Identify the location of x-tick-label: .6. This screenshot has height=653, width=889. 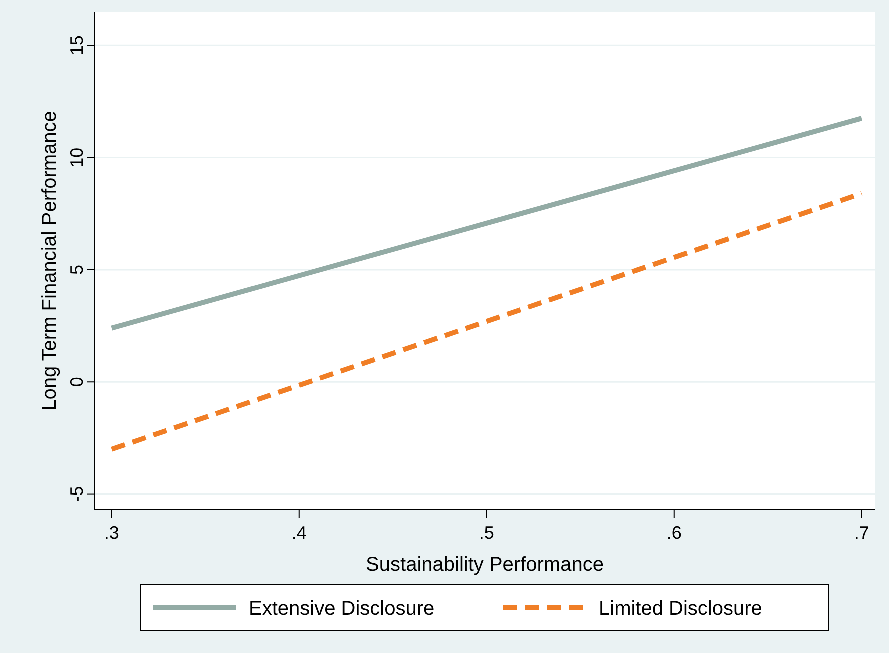
(674, 533).